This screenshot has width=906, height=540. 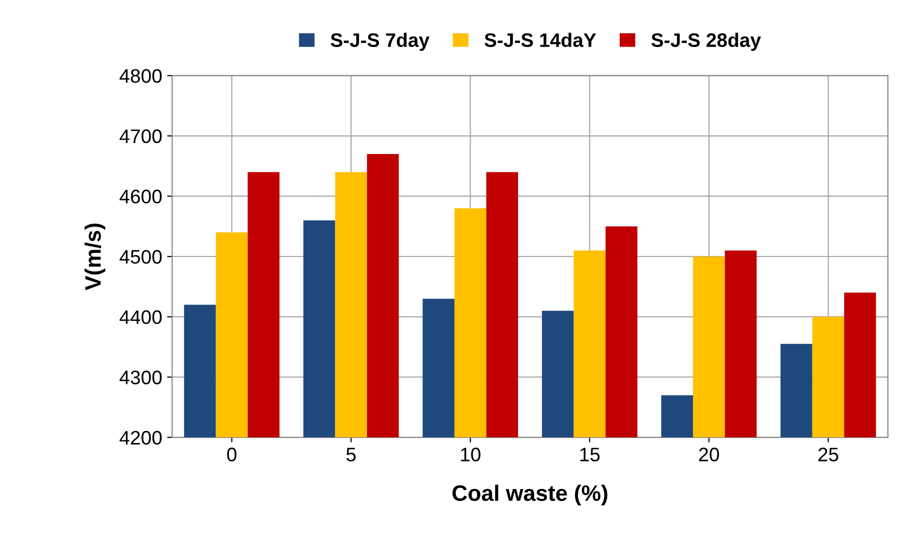 What do you see at coordinates (470, 455) in the screenshot?
I see `x-tick-label: 10` at bounding box center [470, 455].